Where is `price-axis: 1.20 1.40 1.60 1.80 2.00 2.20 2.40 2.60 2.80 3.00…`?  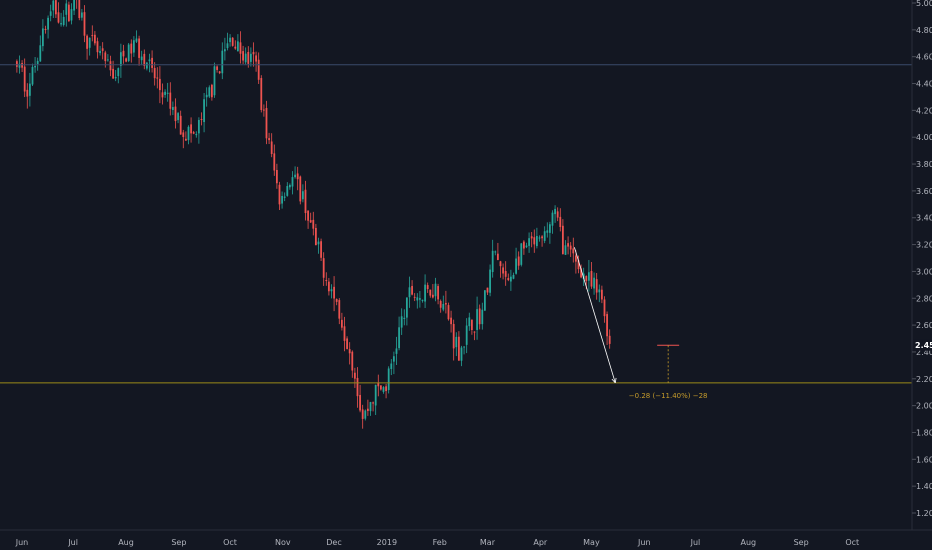
price-axis: 1.20 1.40 1.60 1.80 2.00 2.20 2.40 2.60 2.80 3.00… is located at coordinates (922, 259).